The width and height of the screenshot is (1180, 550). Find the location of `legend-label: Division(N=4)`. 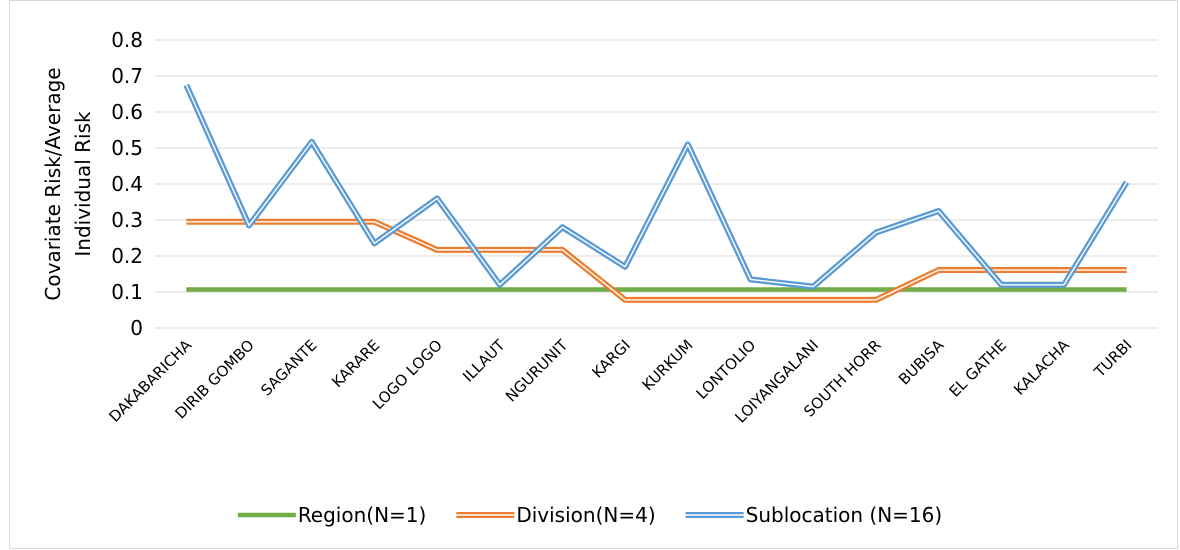

legend-label: Division(N=4) is located at coordinates (585, 515).